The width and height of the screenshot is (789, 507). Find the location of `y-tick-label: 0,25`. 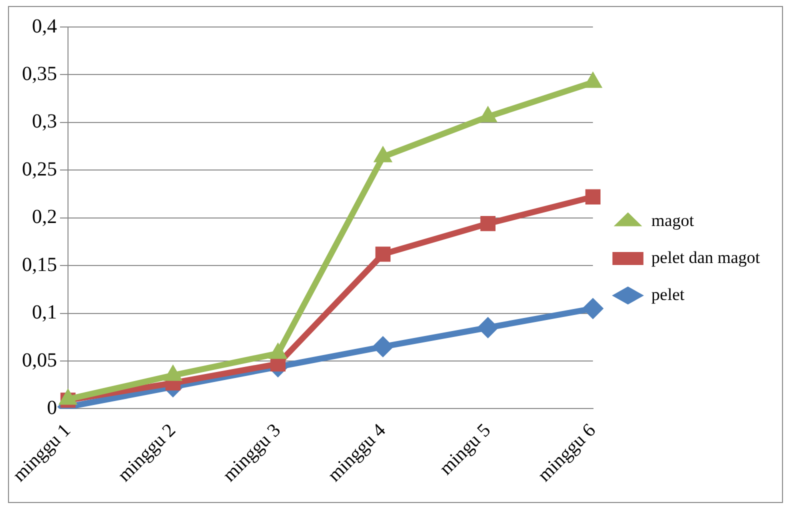

y-tick-label: 0,25 is located at coordinates (39, 169).